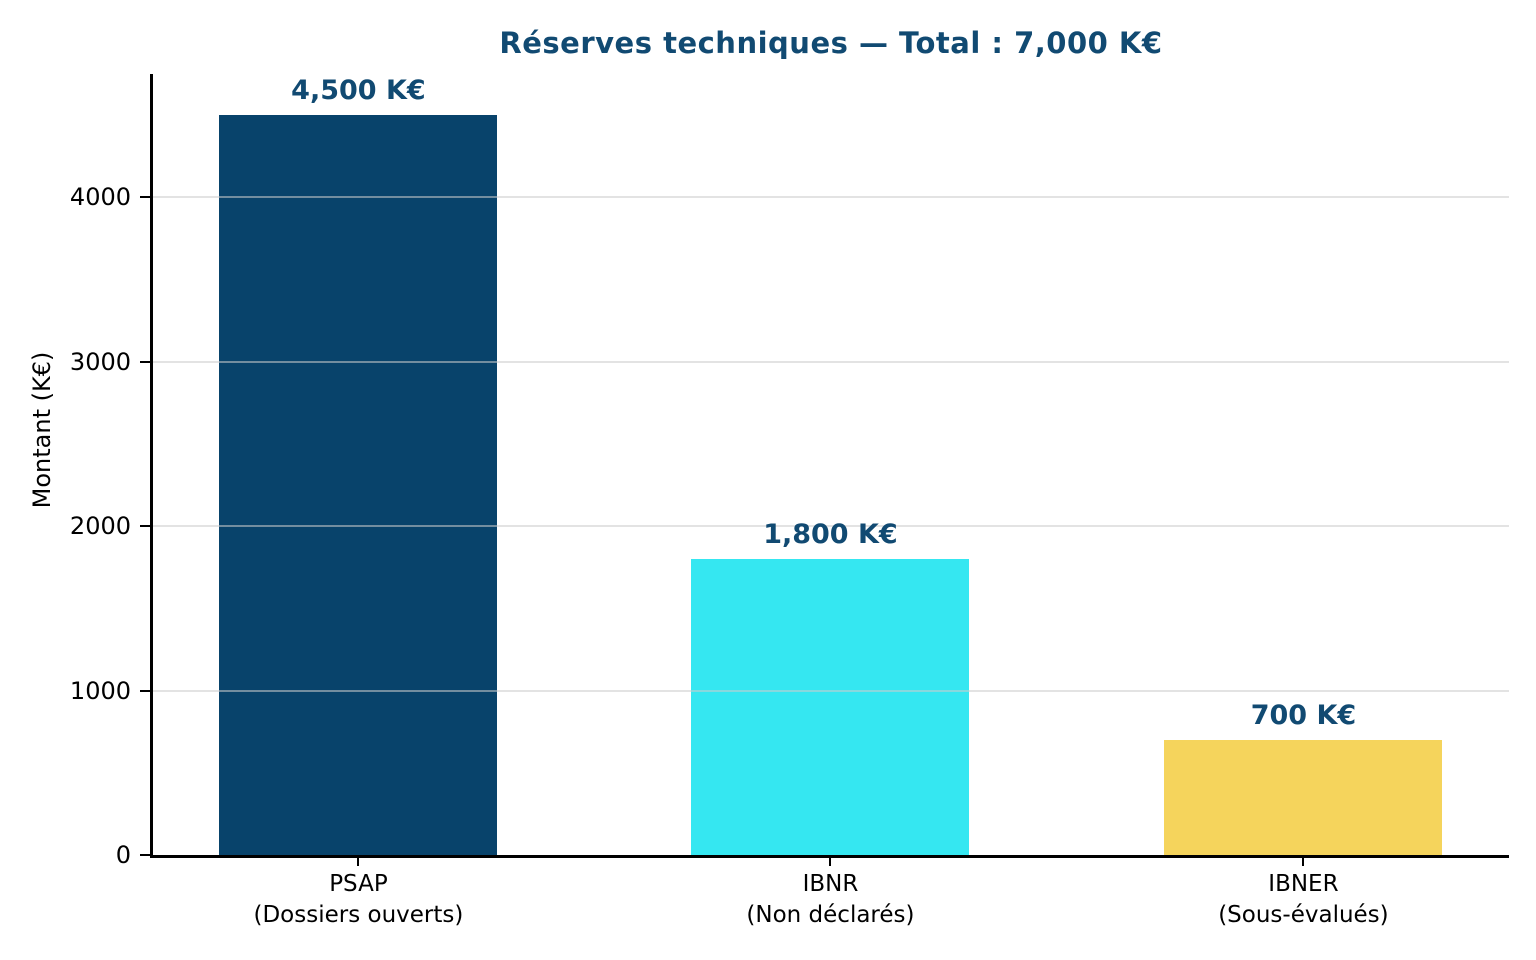 Image resolution: width=1536 pixels, height=960 pixels. What do you see at coordinates (100, 526) in the screenshot?
I see `y-tick-label: 2000` at bounding box center [100, 526].